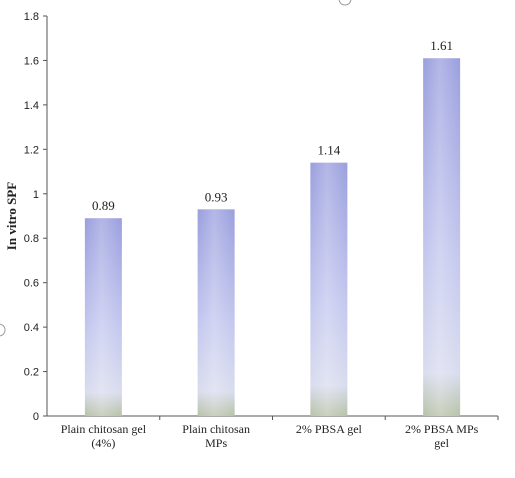 The height and width of the screenshot is (478, 515). Describe the element at coordinates (36, 417) in the screenshot. I see `y-tick-label: 0` at that location.